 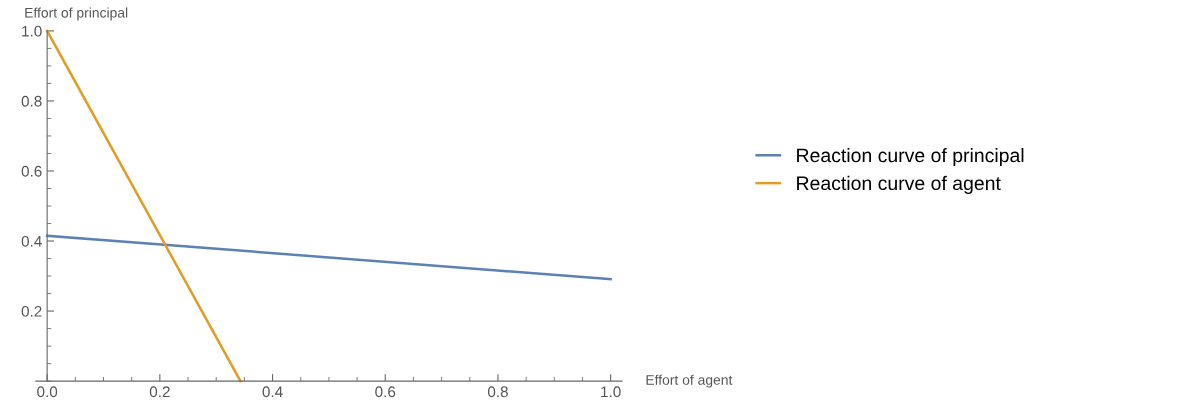 I want to click on y-tick-label: 0.4, so click(x=31, y=241).